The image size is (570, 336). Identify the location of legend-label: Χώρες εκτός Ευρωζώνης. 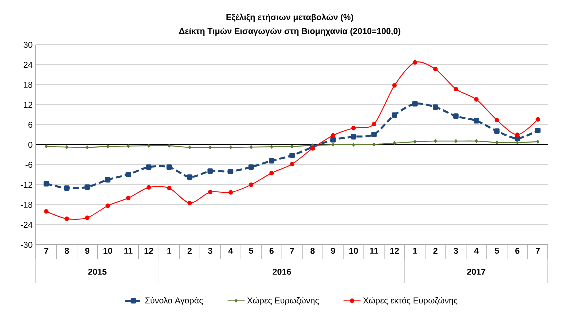
(410, 301).